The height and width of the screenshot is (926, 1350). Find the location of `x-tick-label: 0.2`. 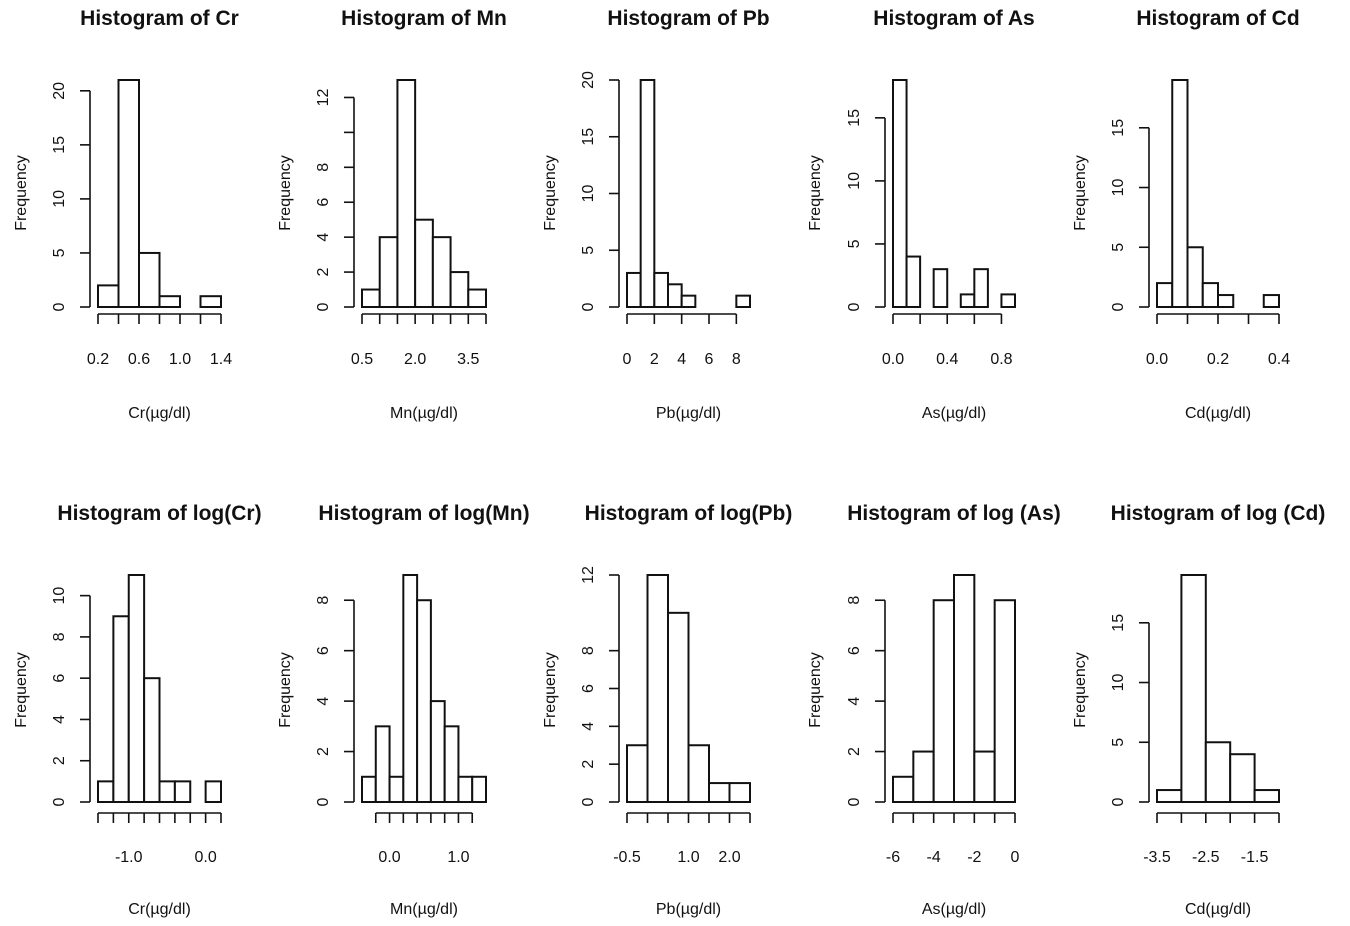

x-tick-label: 0.2 is located at coordinates (1218, 359).